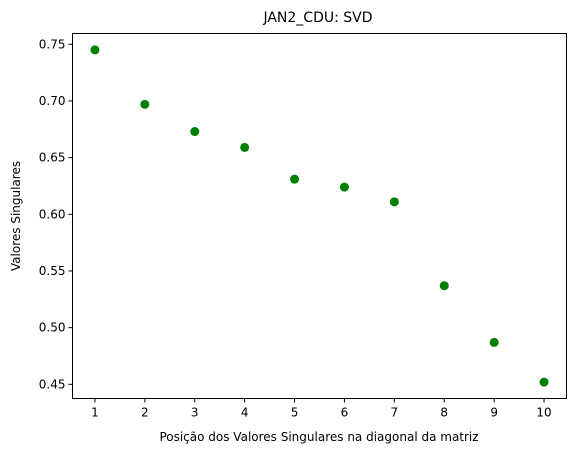  Describe the element at coordinates (52, 158) in the screenshot. I see `y-tick-label: 0.65` at that location.